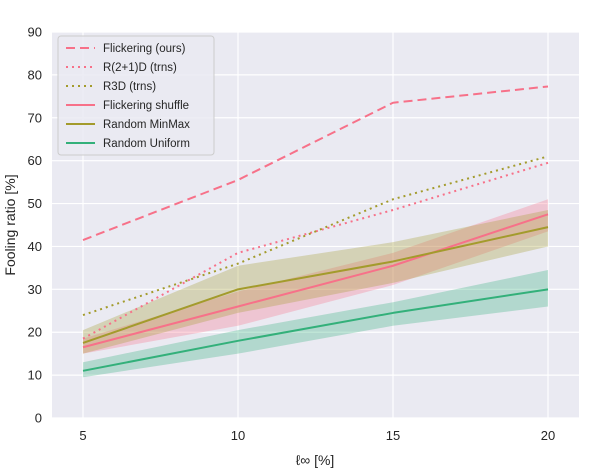  Describe the element at coordinates (35, 117) in the screenshot. I see `y-tick-label: 70` at that location.